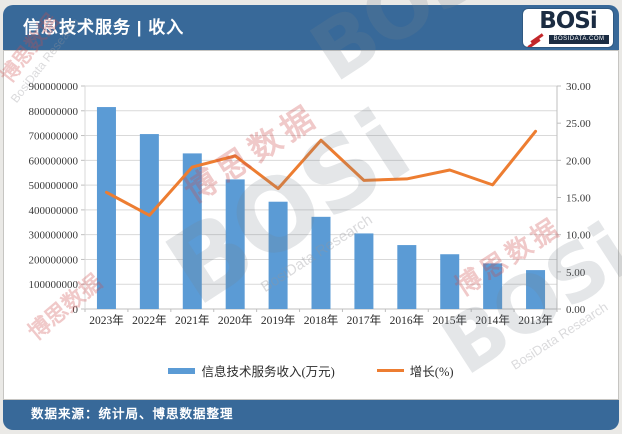 This screenshot has width=622, height=434. I want to click on growth-line, so click(321, 173).